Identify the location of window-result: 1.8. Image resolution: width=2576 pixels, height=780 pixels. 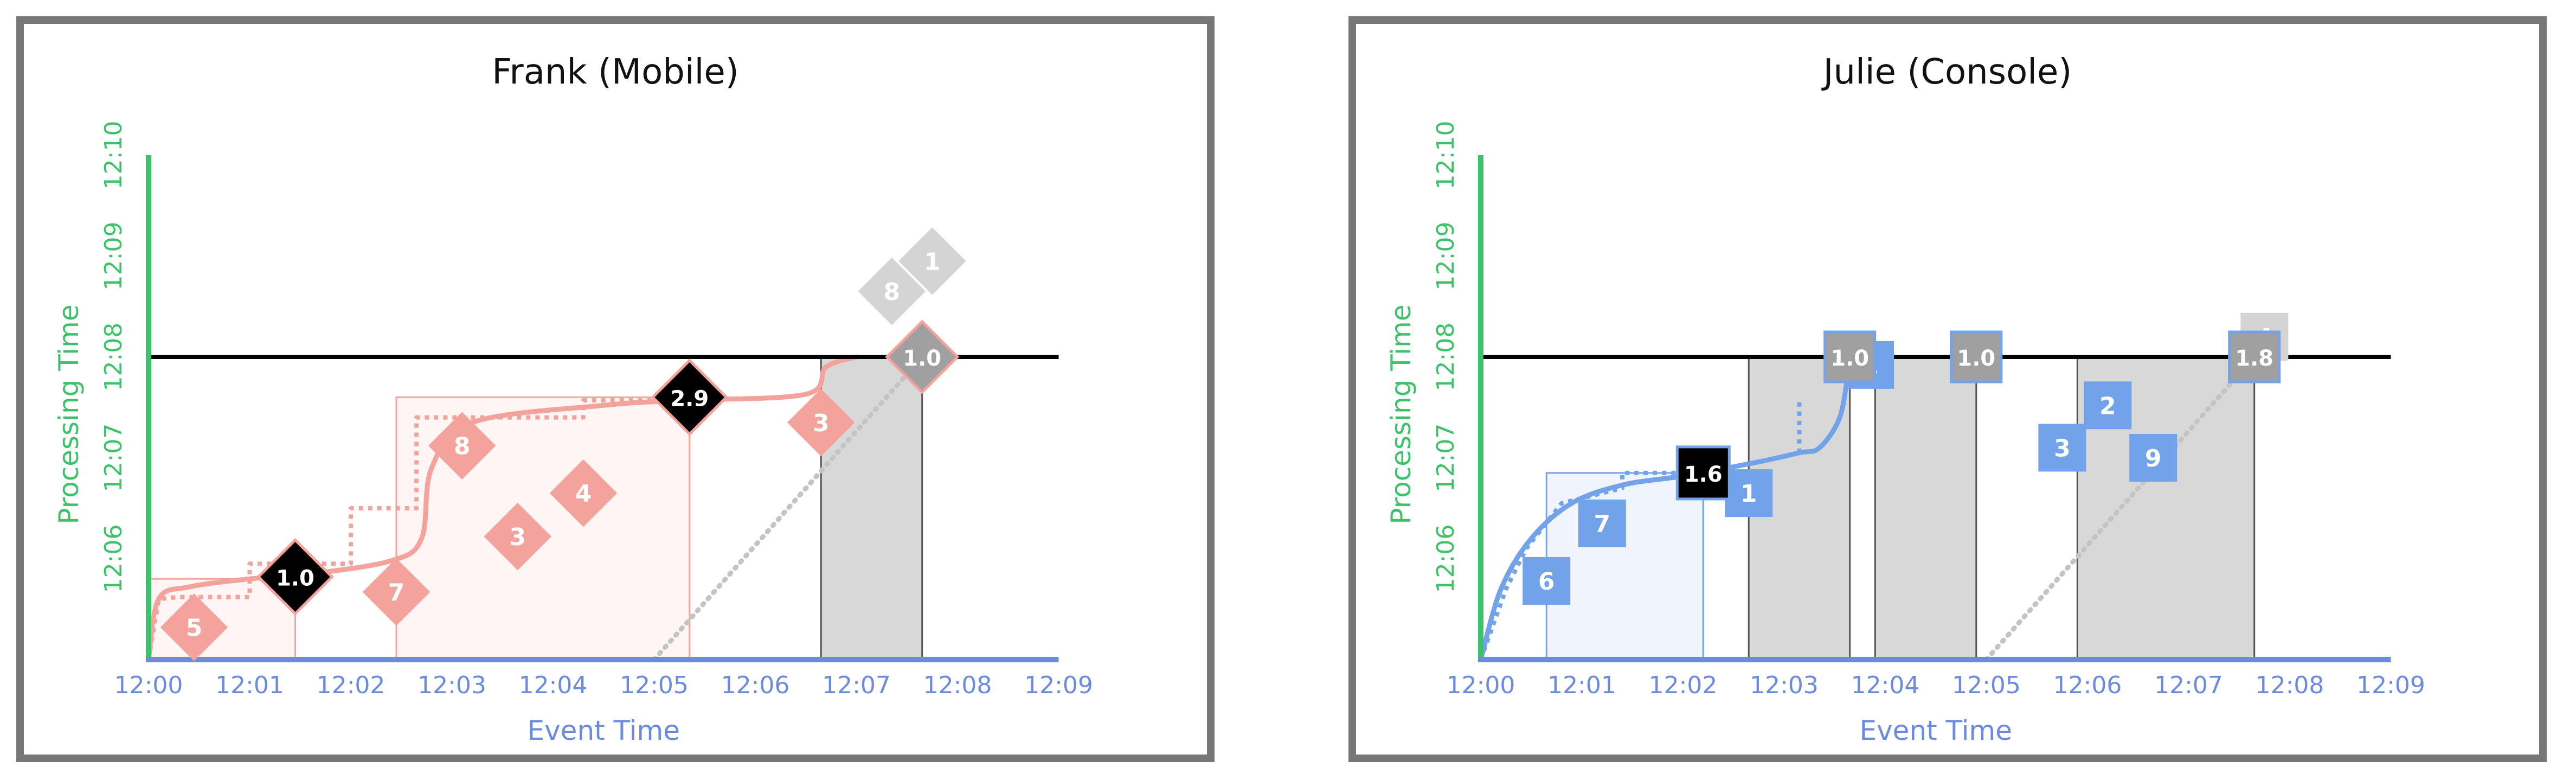
(2254, 356).